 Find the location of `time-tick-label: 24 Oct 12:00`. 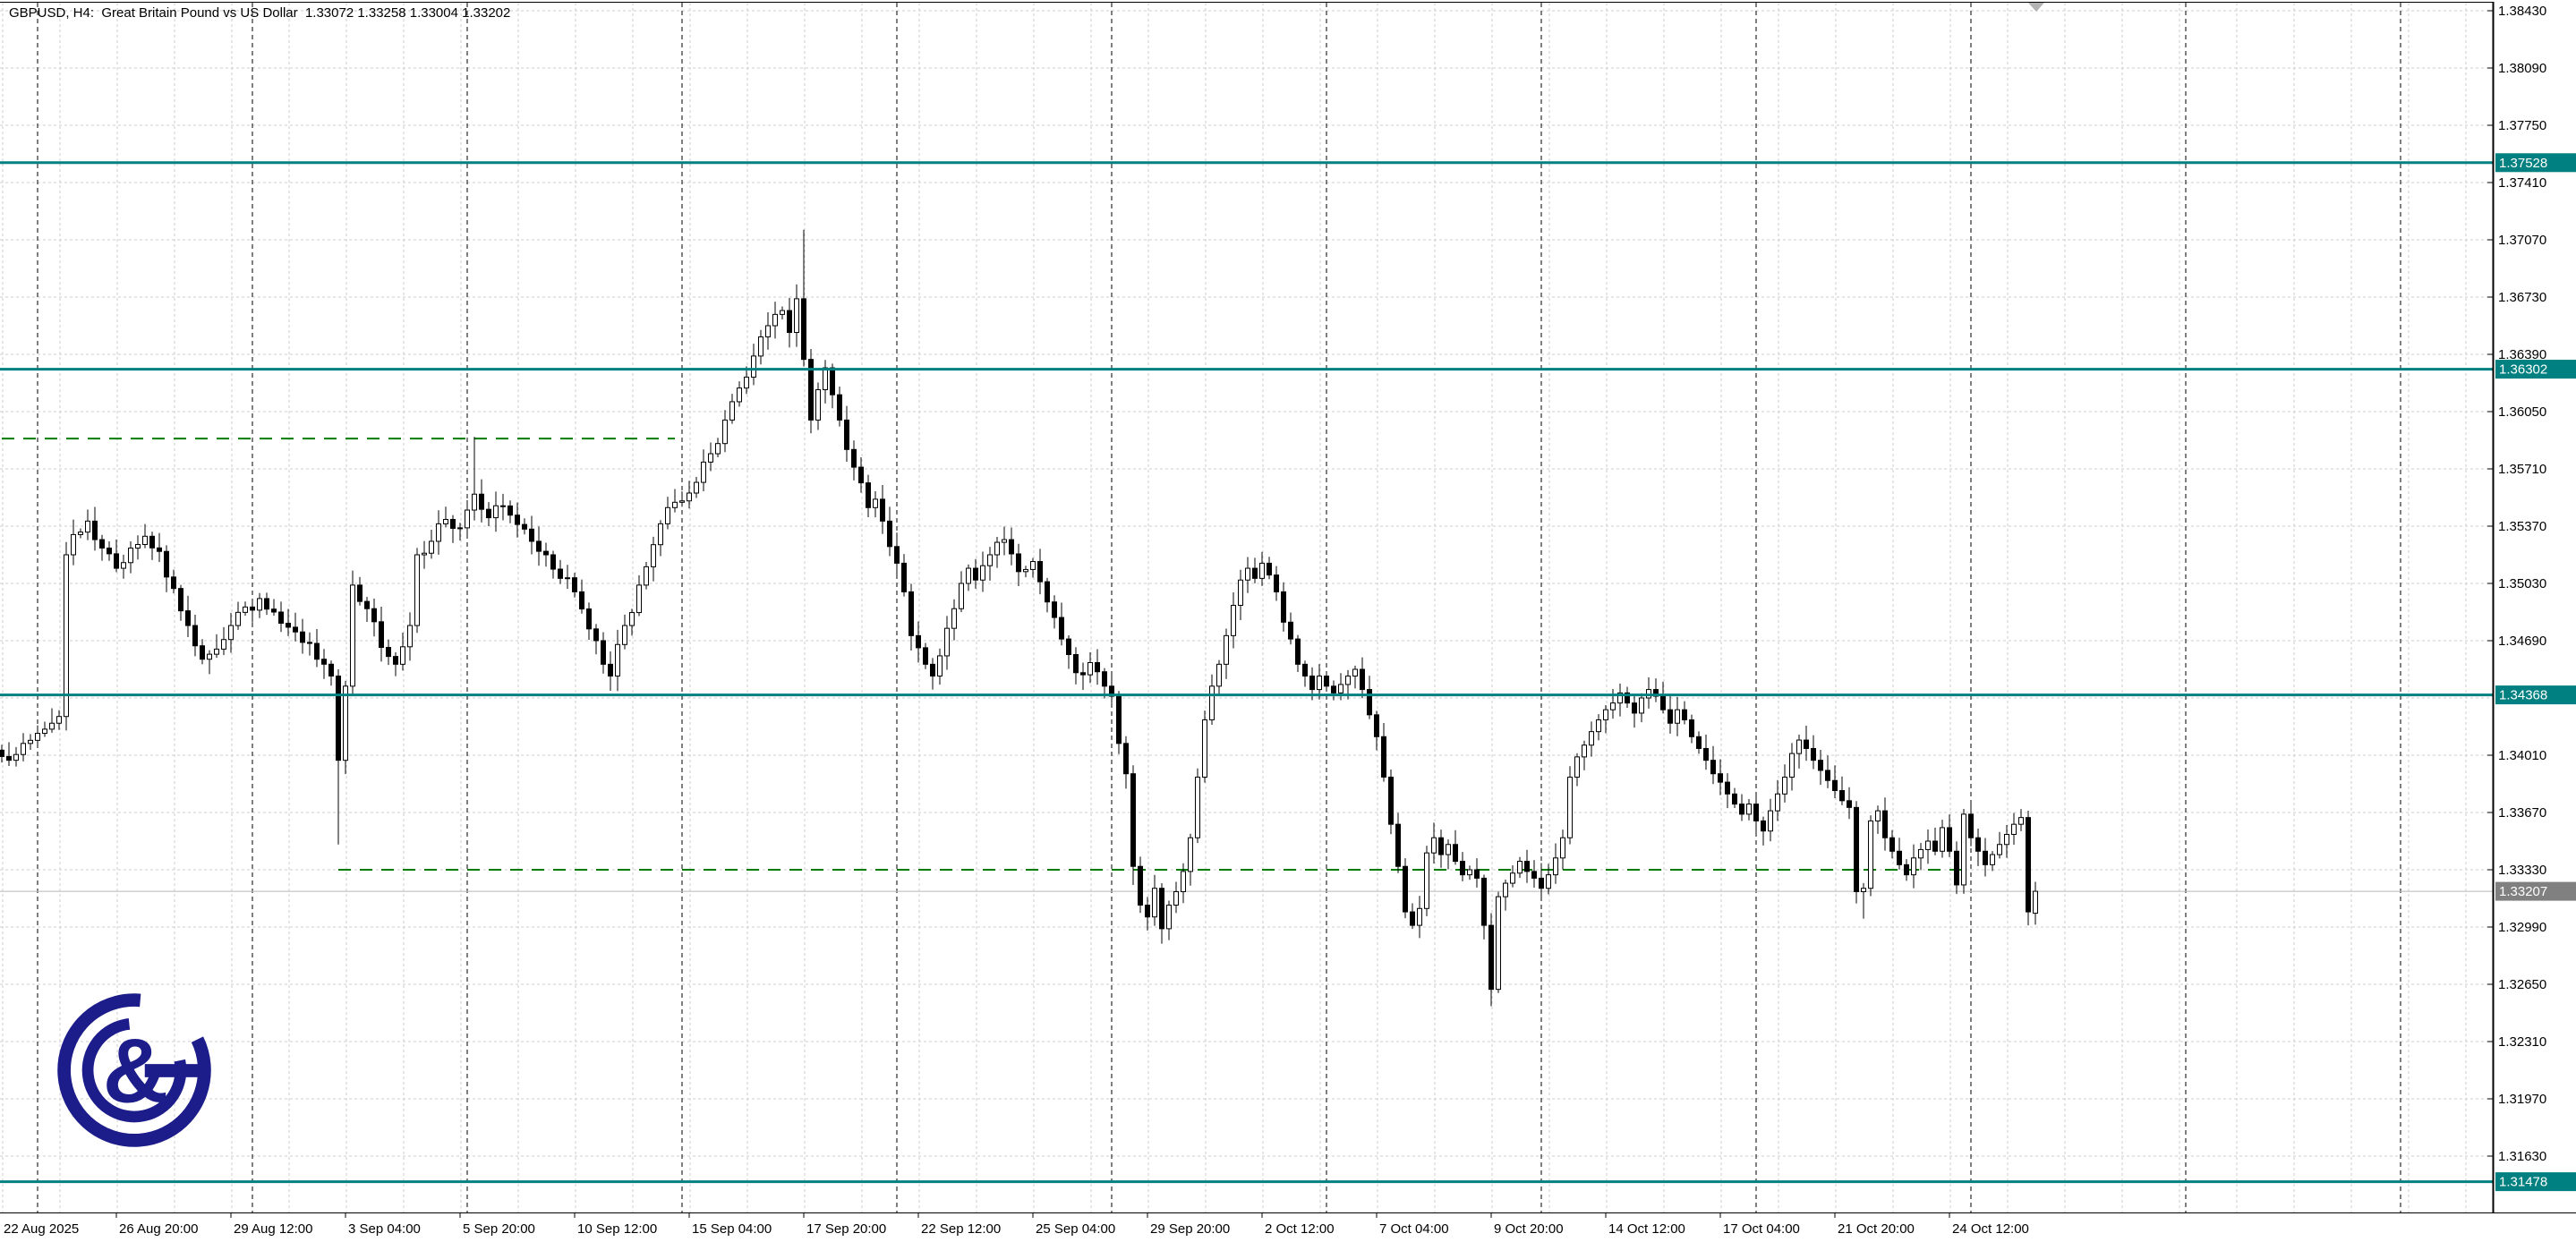

time-tick-label: 24 Oct 12:00 is located at coordinates (1990, 1229).